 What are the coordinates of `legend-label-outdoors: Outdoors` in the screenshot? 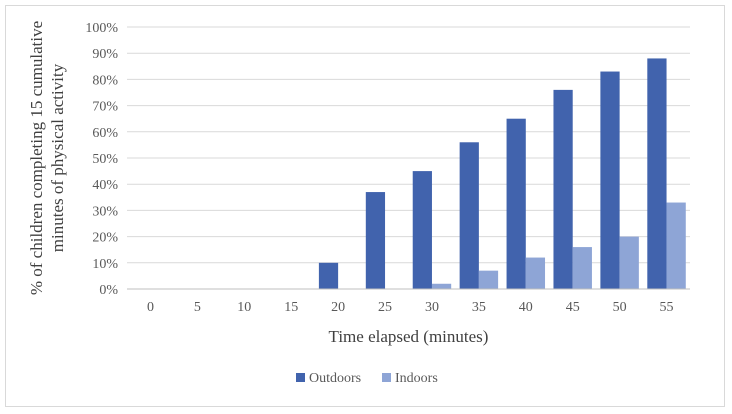 It's located at (335, 378).